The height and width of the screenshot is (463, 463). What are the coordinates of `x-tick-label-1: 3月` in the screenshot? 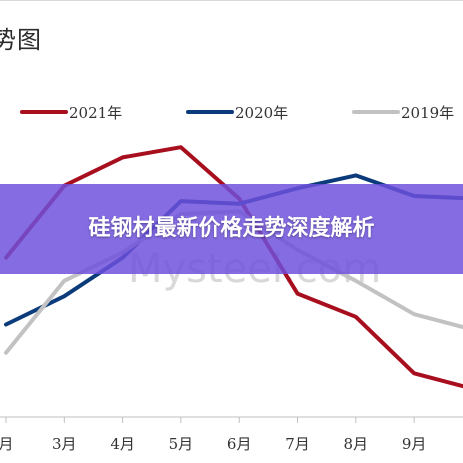 It's located at (64, 444).